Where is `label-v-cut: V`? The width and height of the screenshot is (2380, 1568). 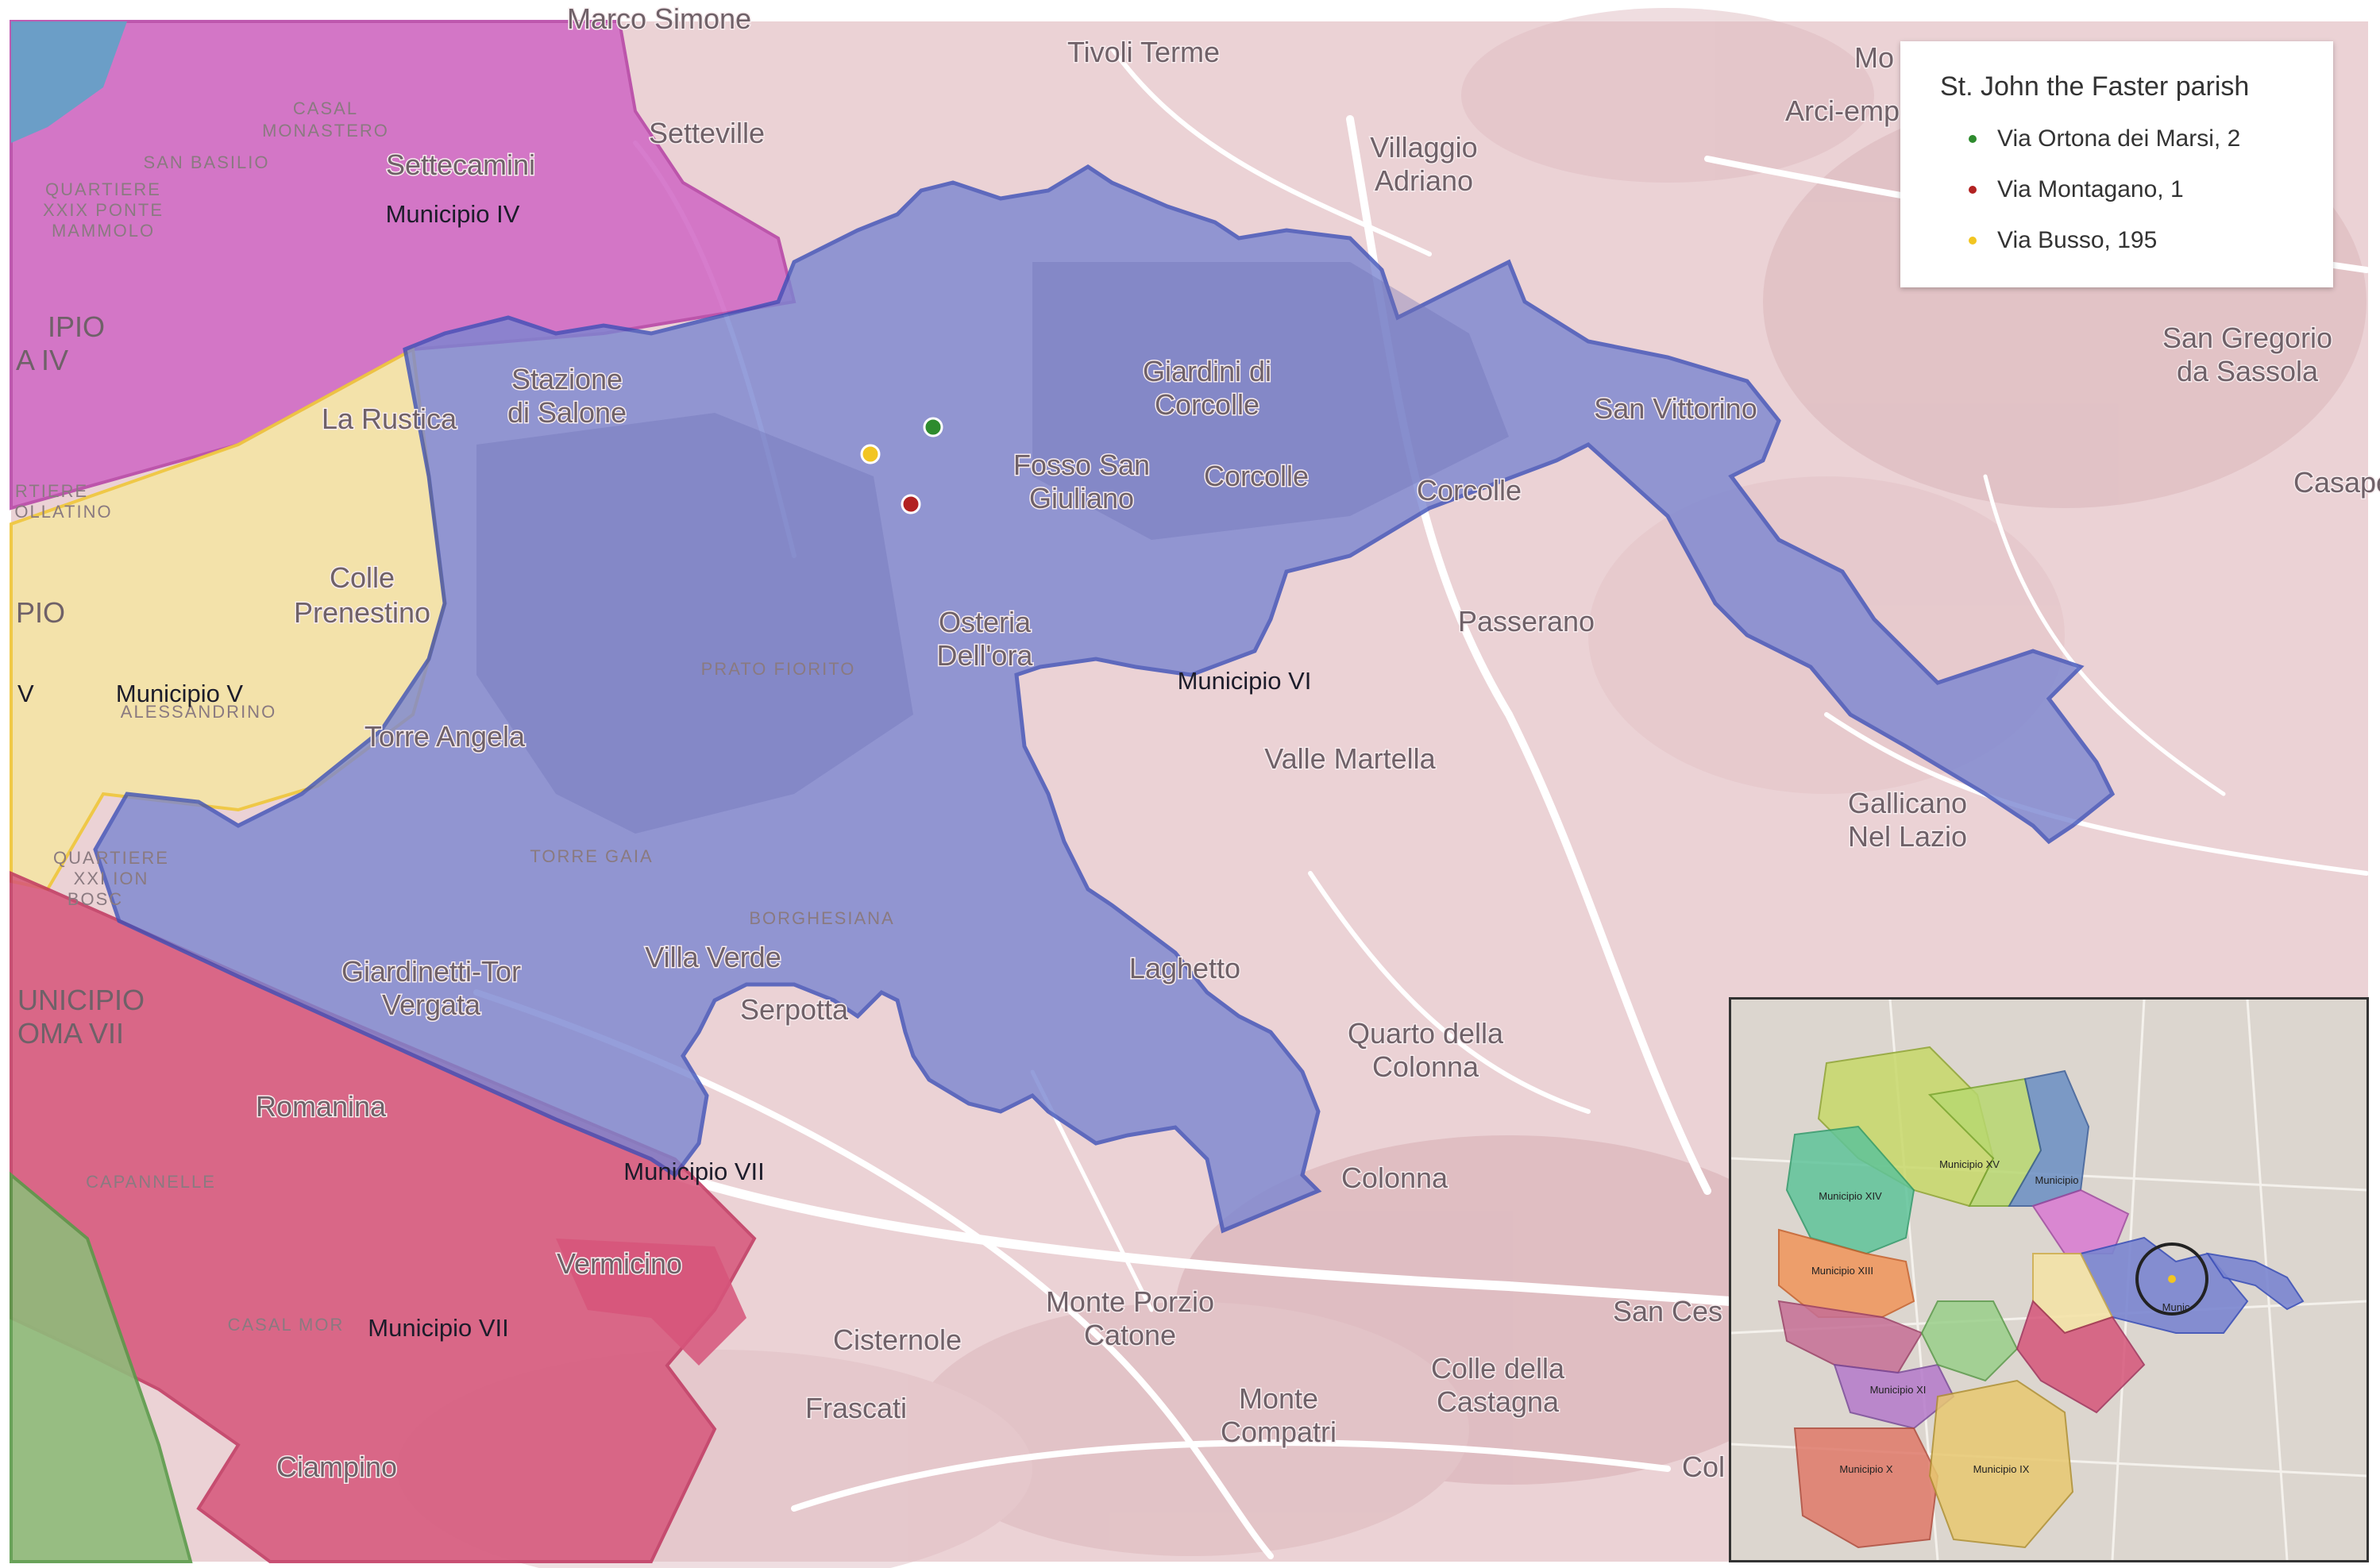
label-v-cut: V is located at coordinates (25, 693).